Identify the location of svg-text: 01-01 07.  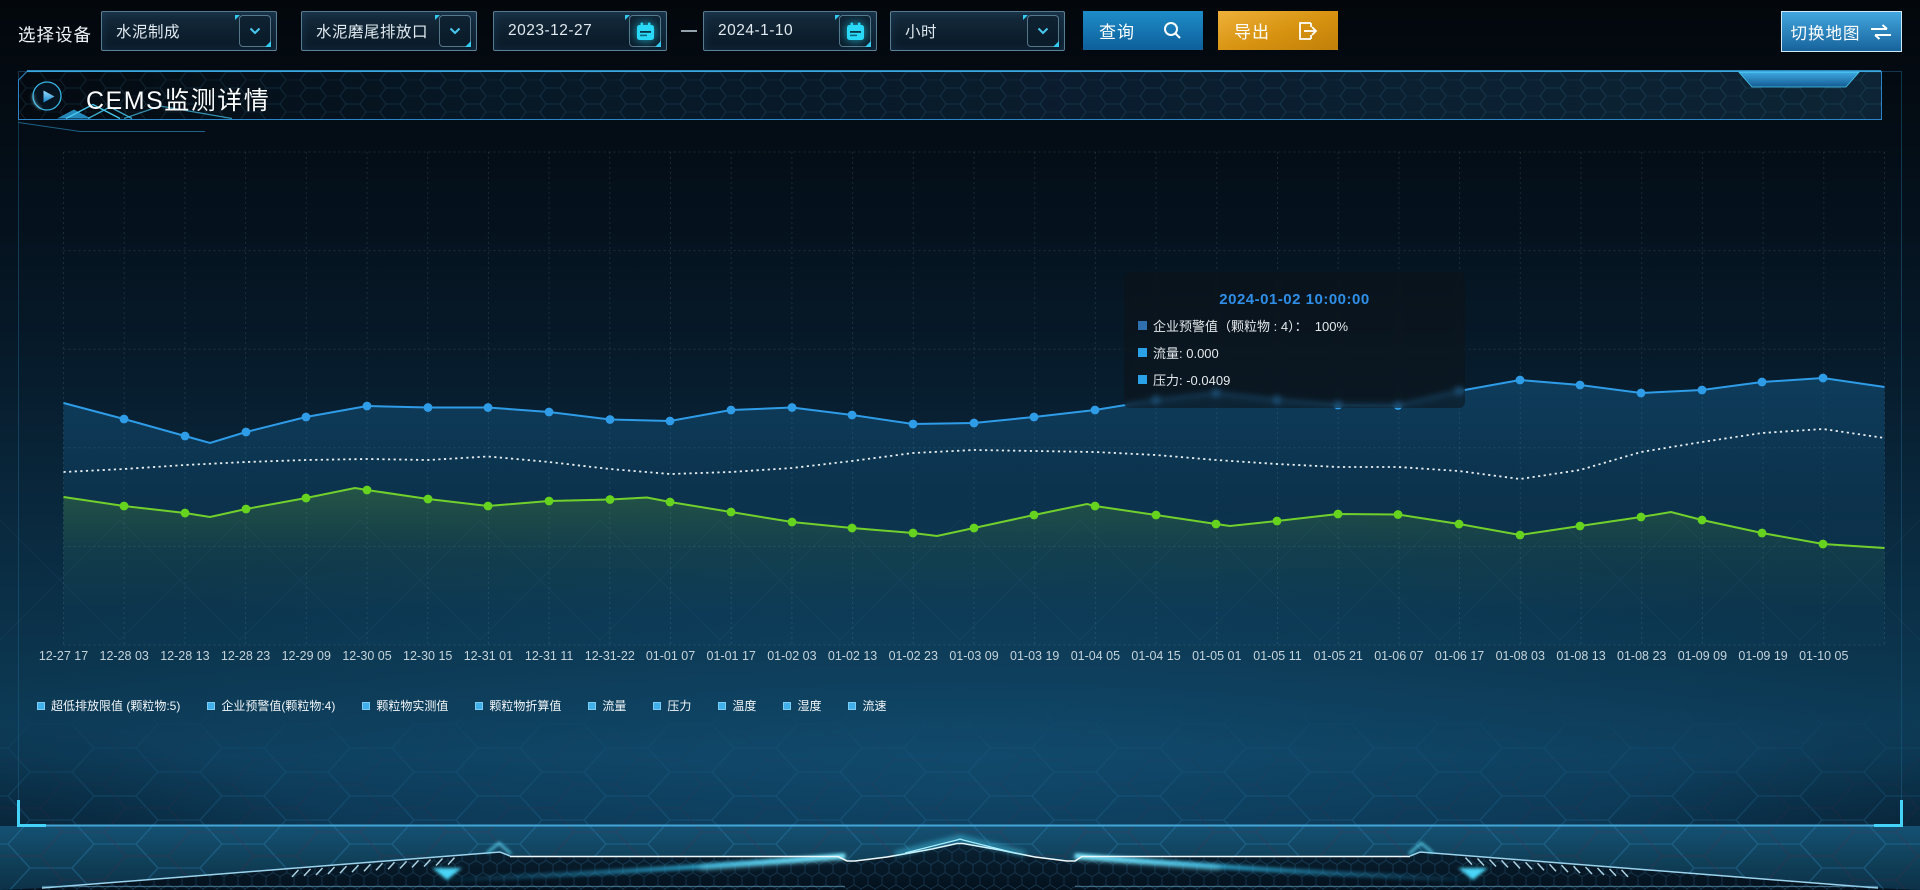
(670, 656).